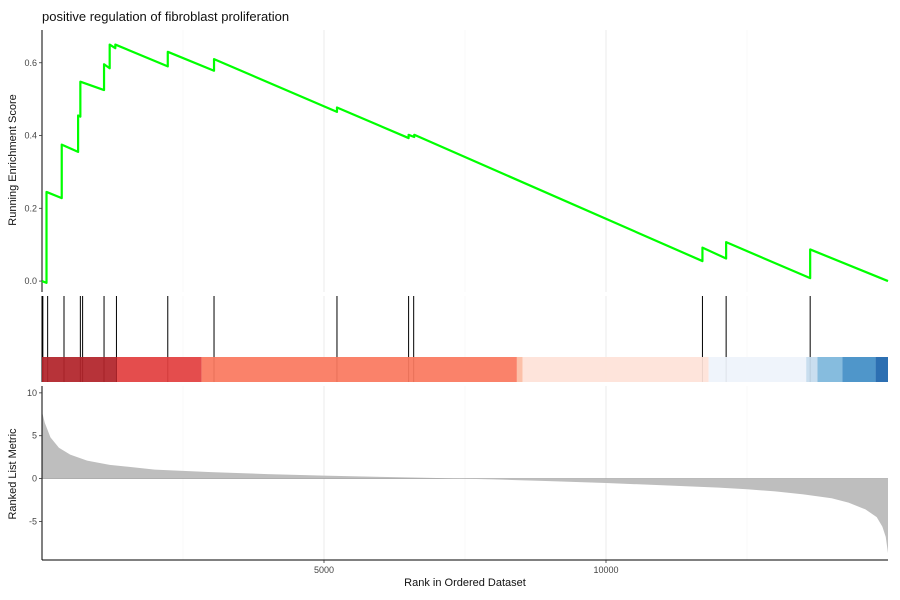  I want to click on x-tick-label: 10000, so click(605, 570).